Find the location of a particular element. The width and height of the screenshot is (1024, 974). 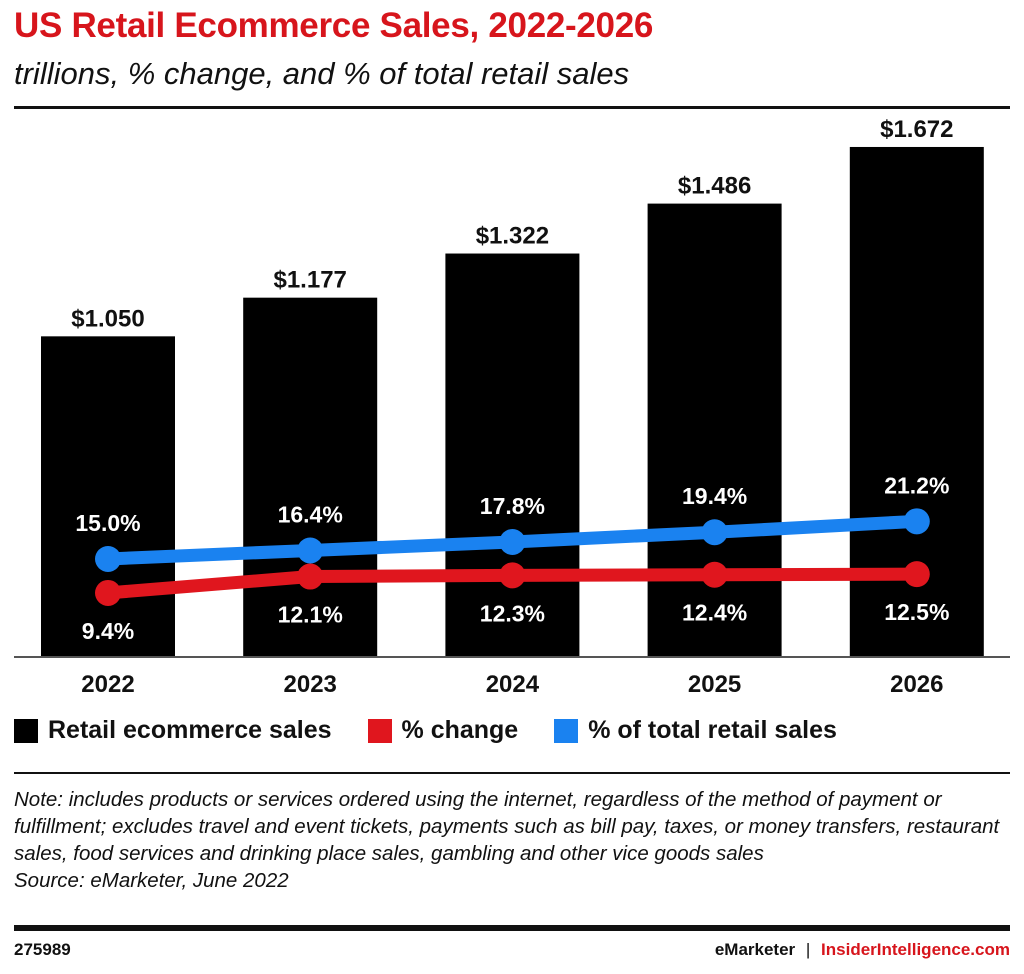

point-label-change-2026: 12.5% is located at coordinates (916, 612).